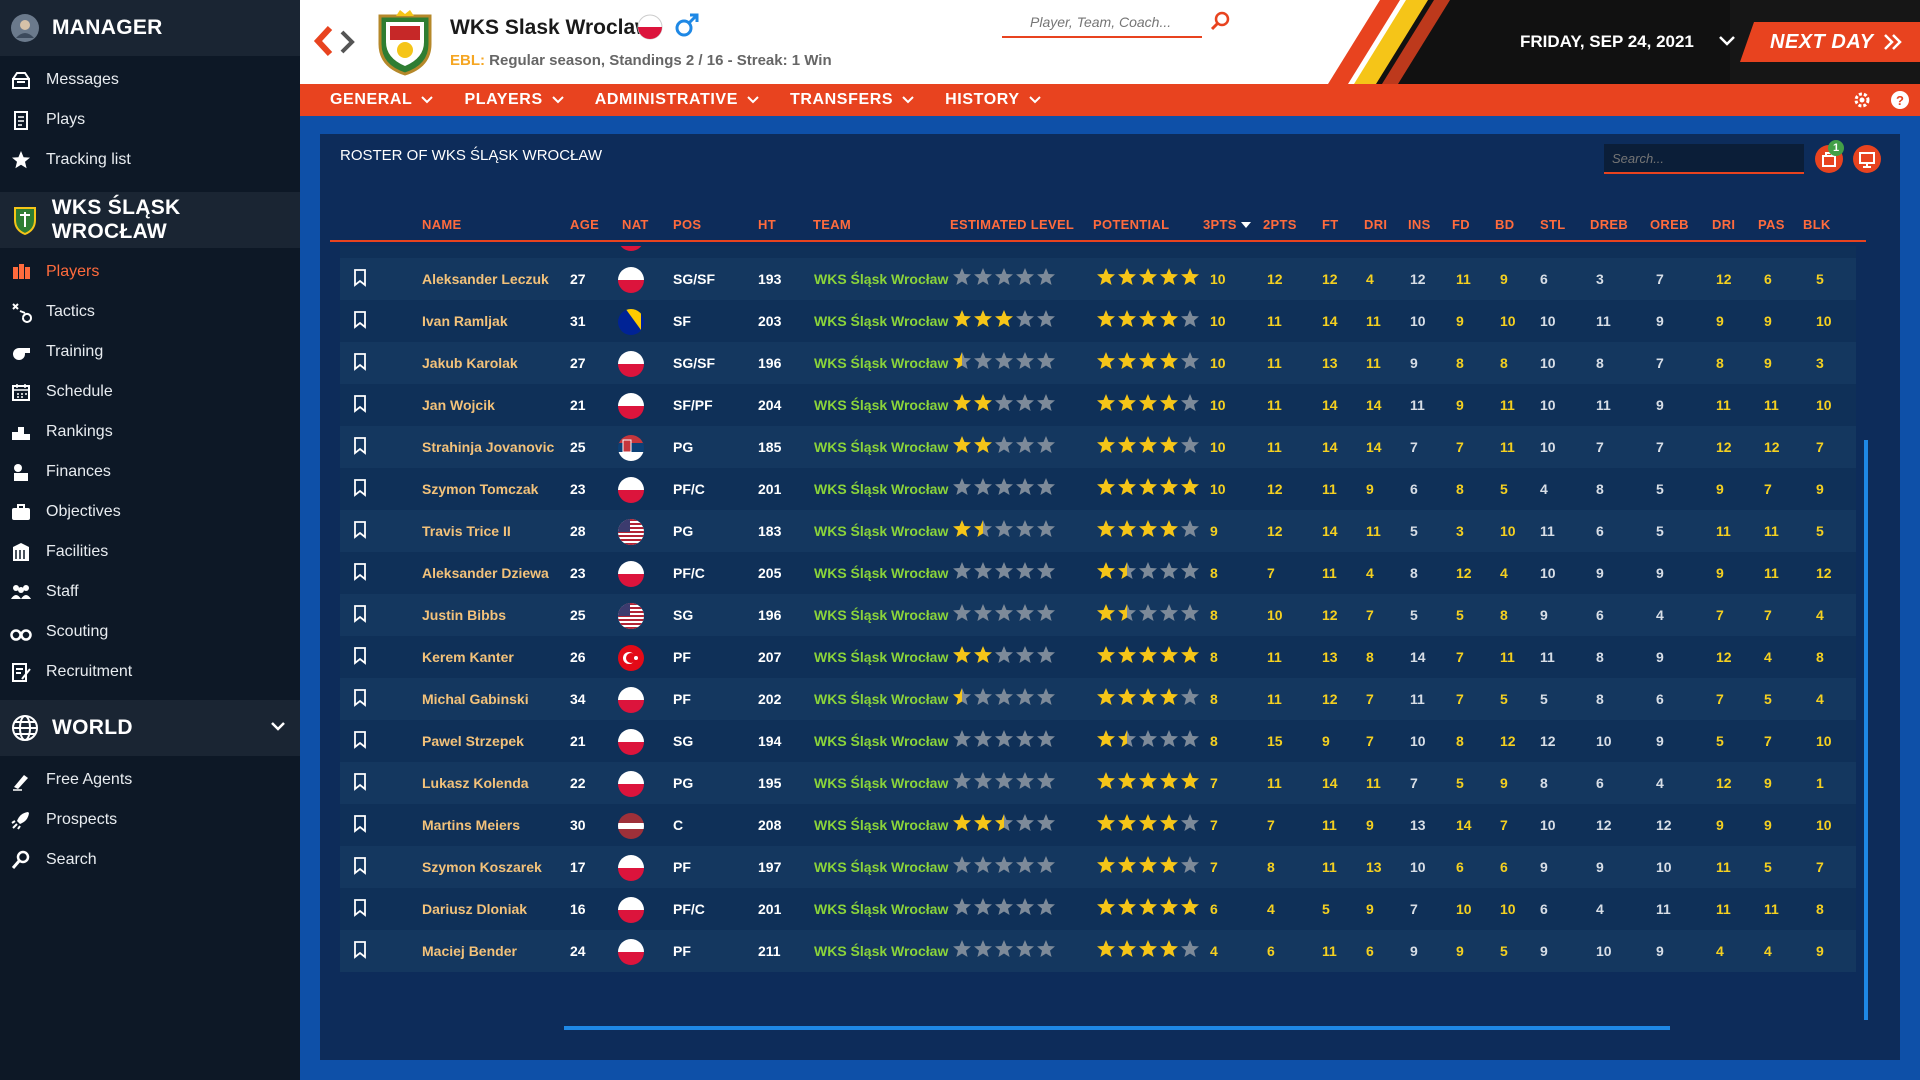  Describe the element at coordinates (465, 321) in the screenshot. I see `player-name: Ivan Ramljak` at that location.